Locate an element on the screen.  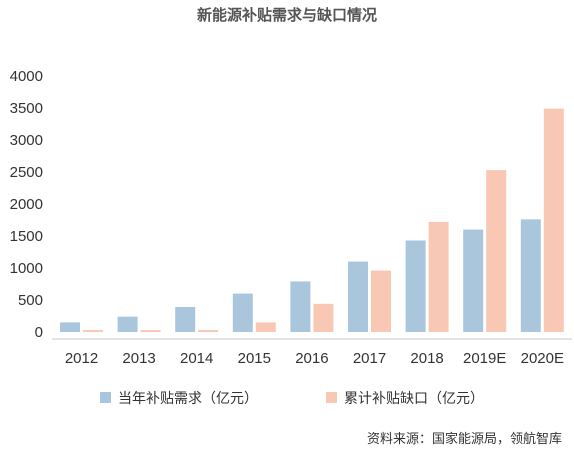
source-note: 资料来源：国家能源局，领航智库 is located at coordinates (464, 439).